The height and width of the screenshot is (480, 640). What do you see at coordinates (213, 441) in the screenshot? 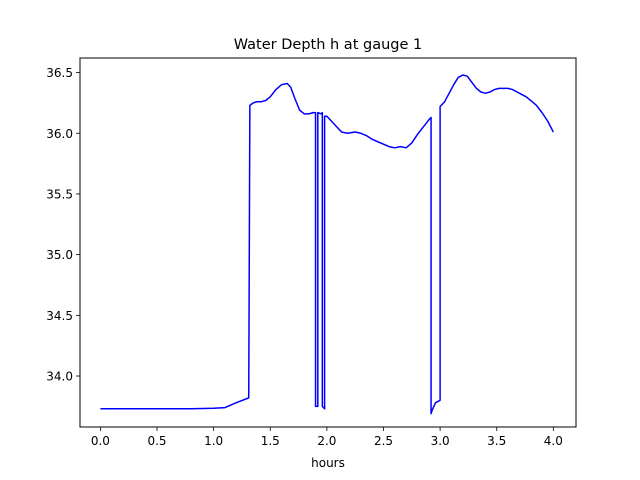
I see `x-tick-label: 1.0` at bounding box center [213, 441].